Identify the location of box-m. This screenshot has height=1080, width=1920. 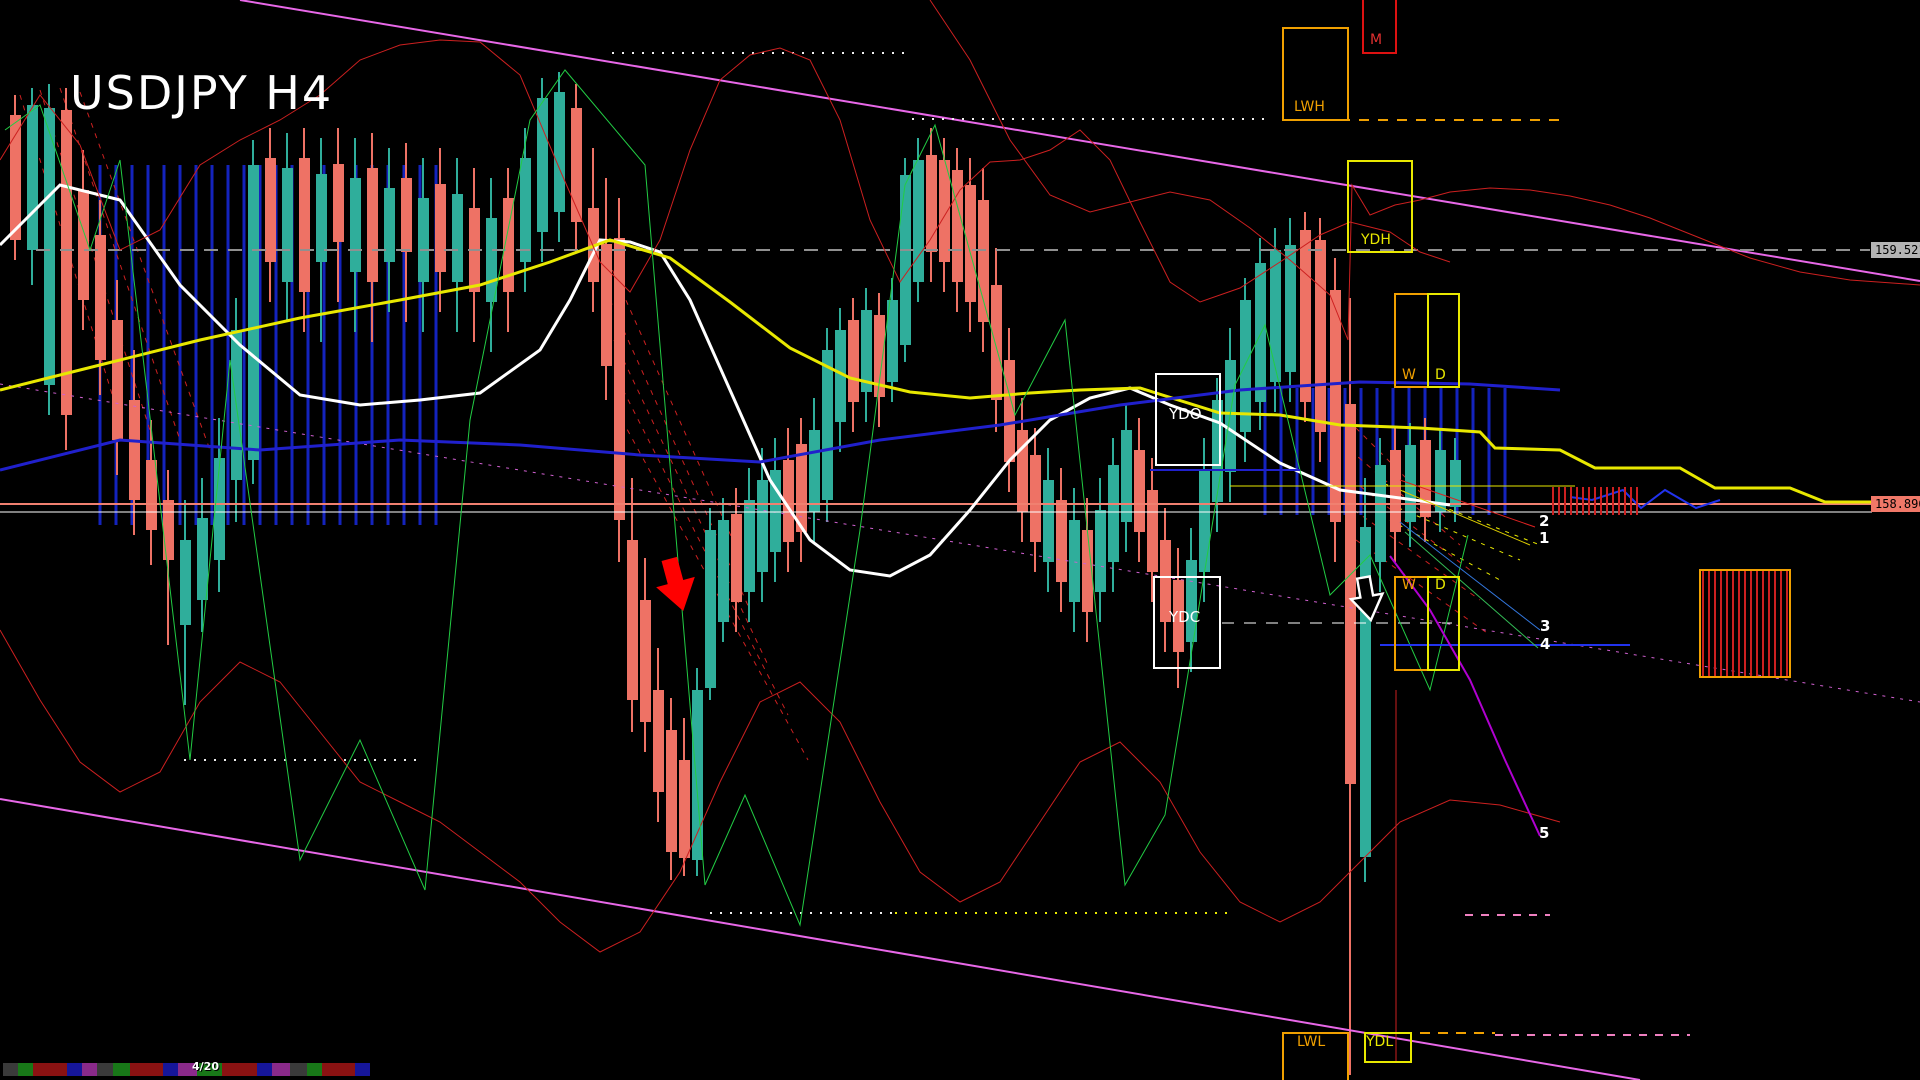
(1379, 27).